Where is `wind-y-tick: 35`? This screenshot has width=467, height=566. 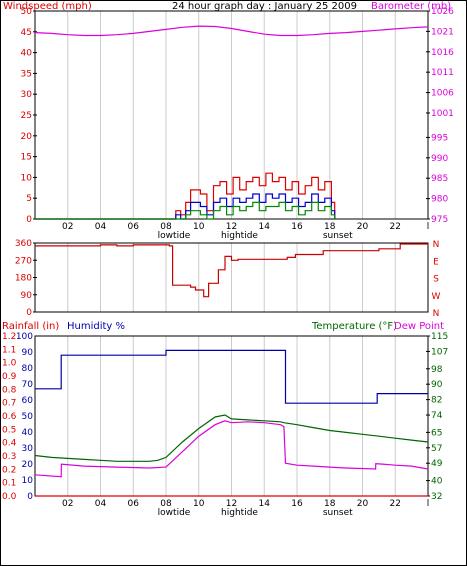
wind-y-tick: 35 is located at coordinates (26, 74).